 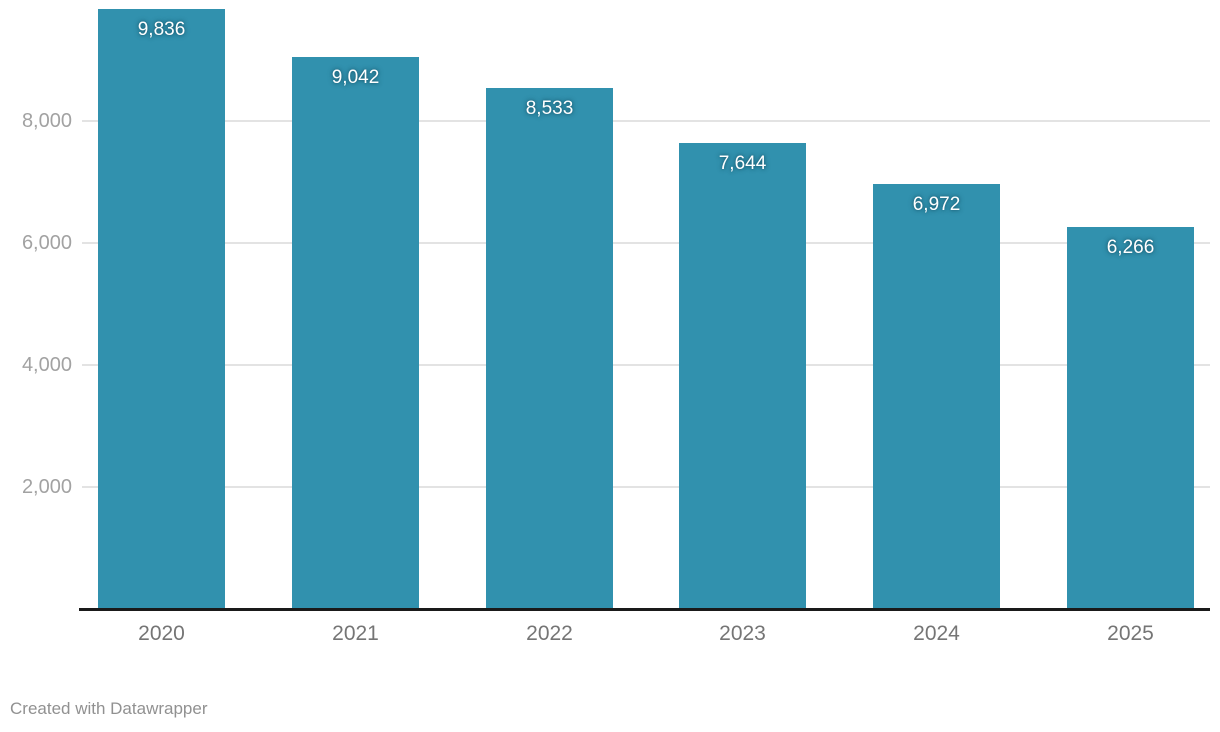 What do you see at coordinates (936, 204) in the screenshot?
I see `bar-value-label: 6,972` at bounding box center [936, 204].